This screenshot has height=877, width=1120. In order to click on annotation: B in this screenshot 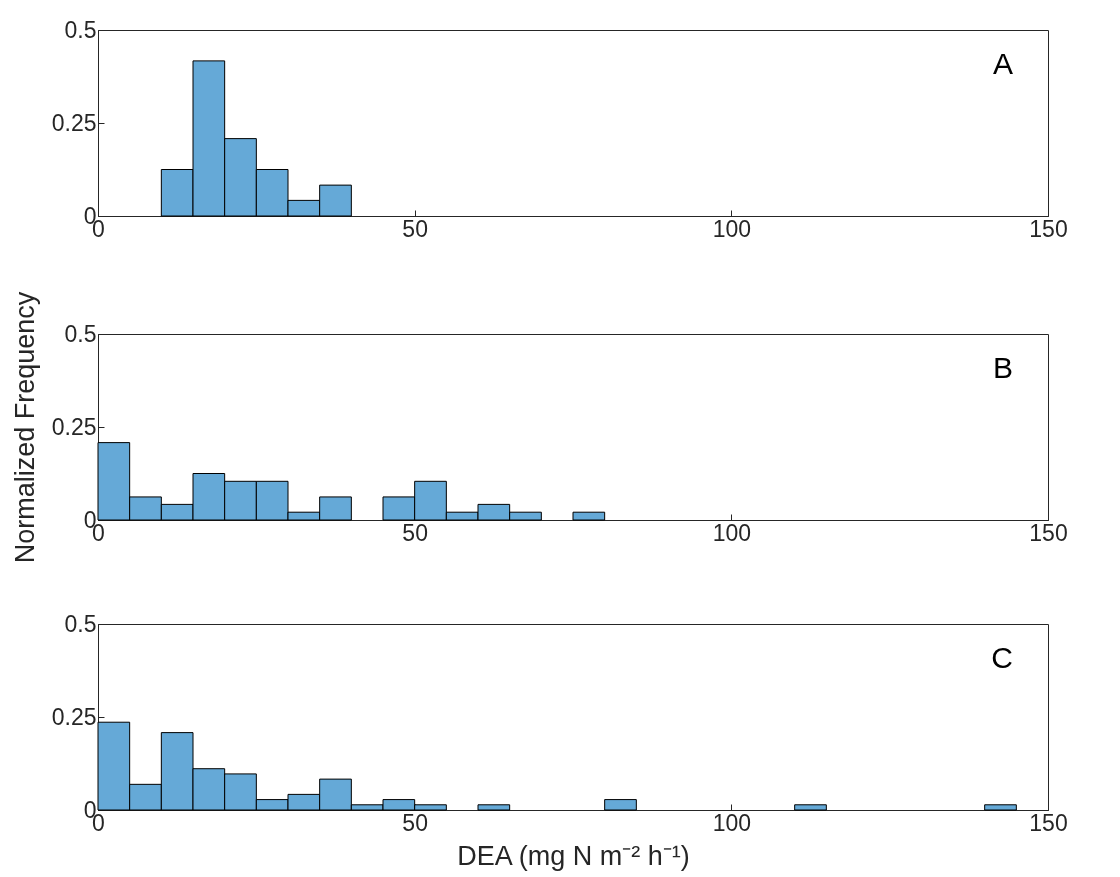, I will do `click(1002, 367)`.